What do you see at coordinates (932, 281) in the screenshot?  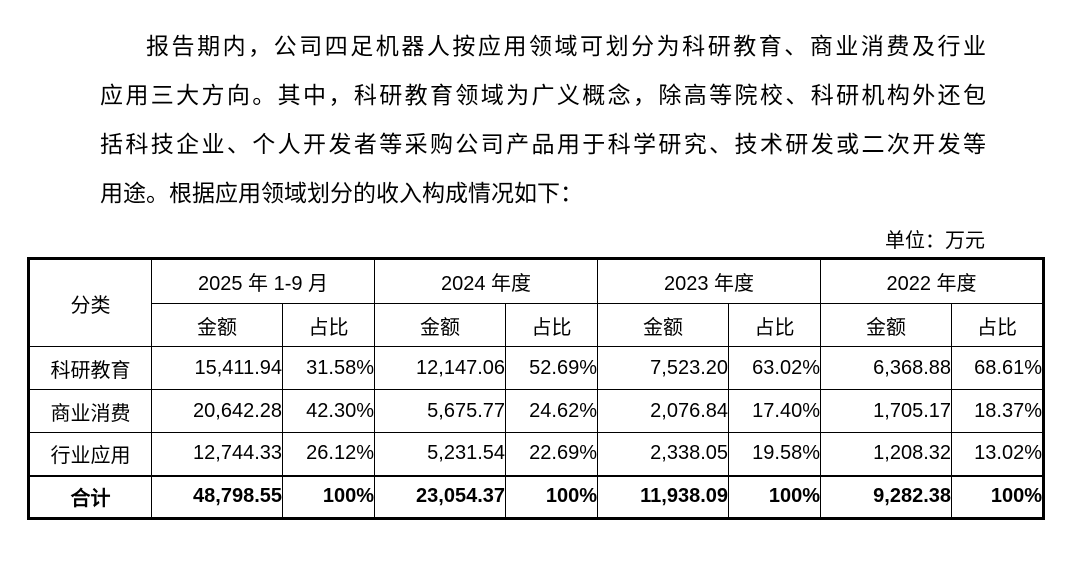 I see `period-header-2022: 2022 年度` at bounding box center [932, 281].